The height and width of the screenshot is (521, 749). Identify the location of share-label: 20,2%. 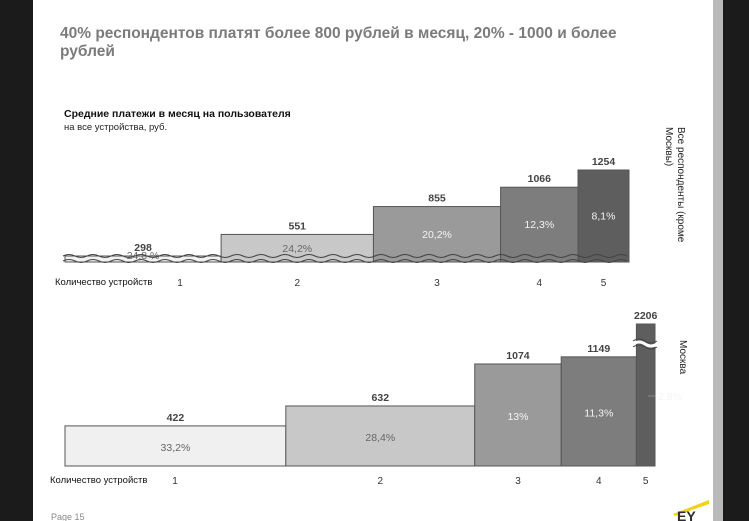
(437, 235).